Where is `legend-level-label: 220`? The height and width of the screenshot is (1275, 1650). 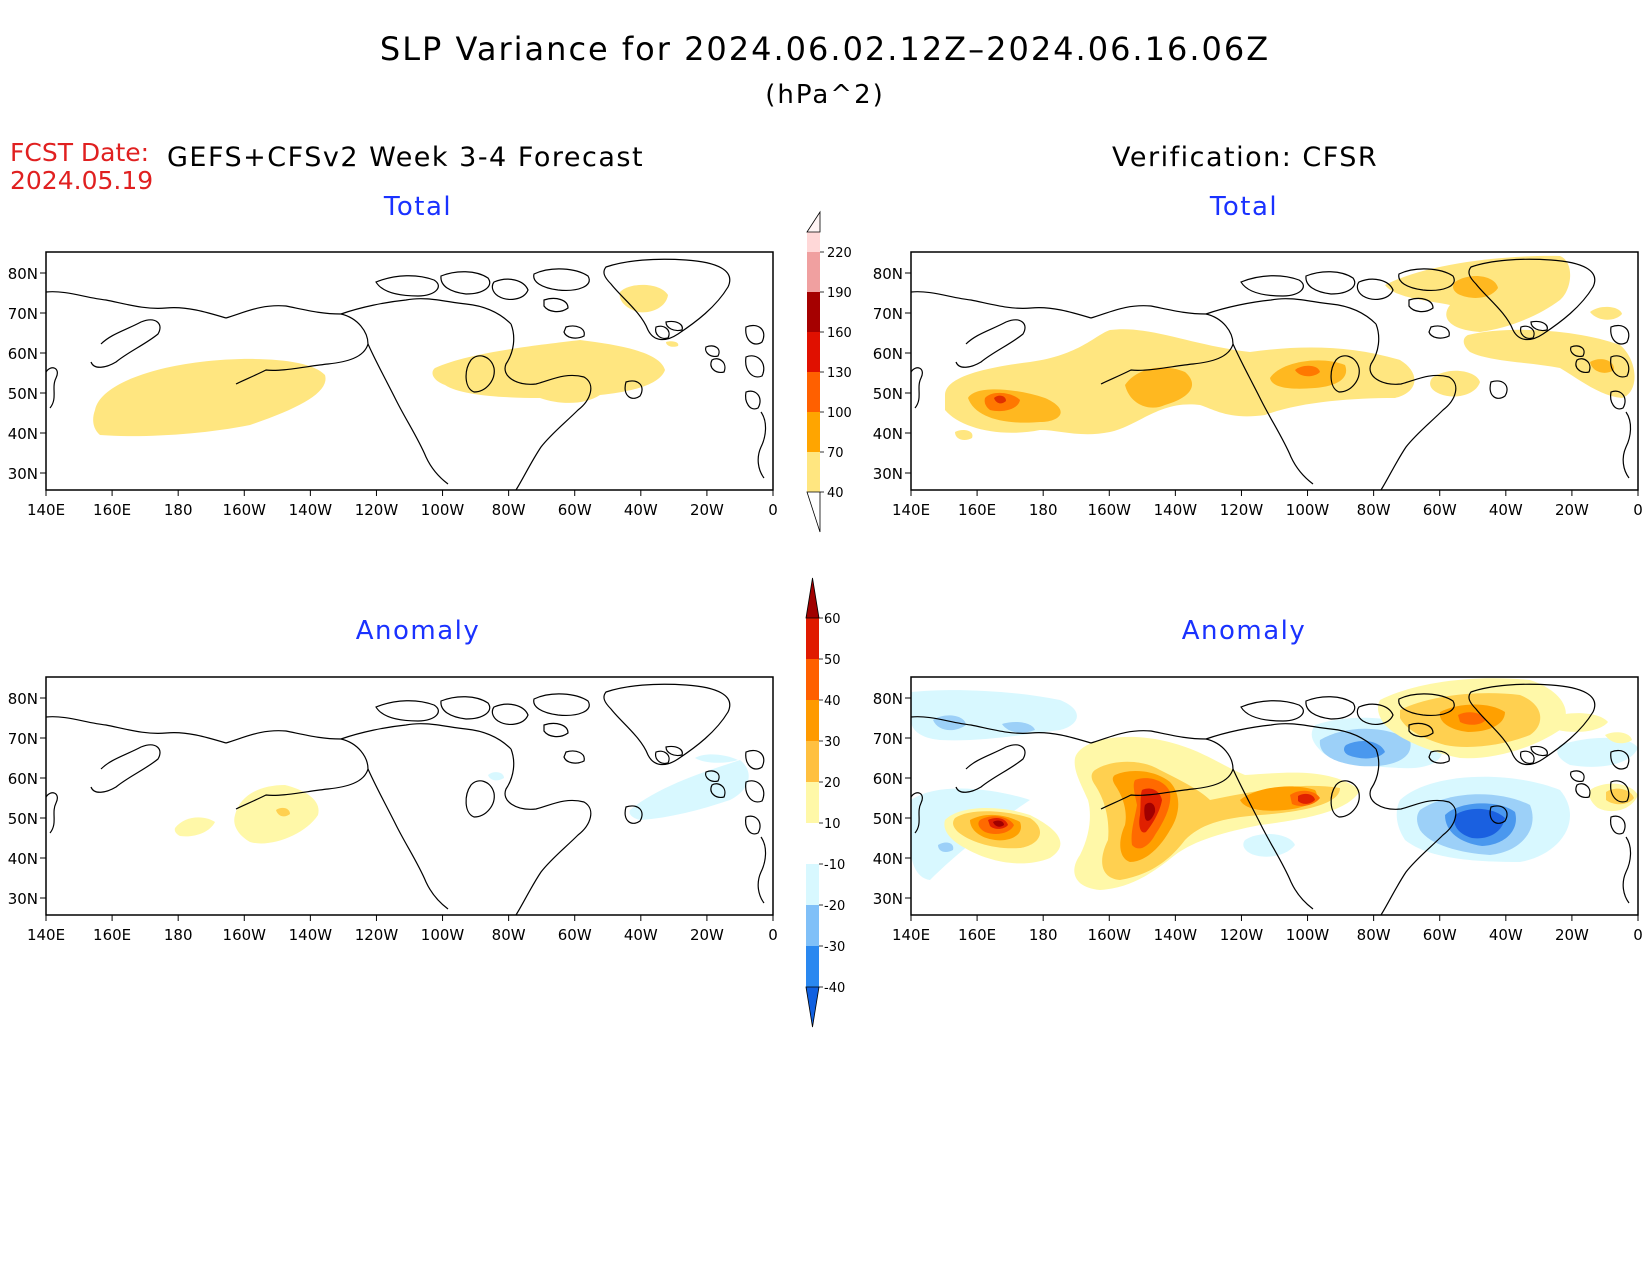 legend-level-label: 220 is located at coordinates (839, 253).